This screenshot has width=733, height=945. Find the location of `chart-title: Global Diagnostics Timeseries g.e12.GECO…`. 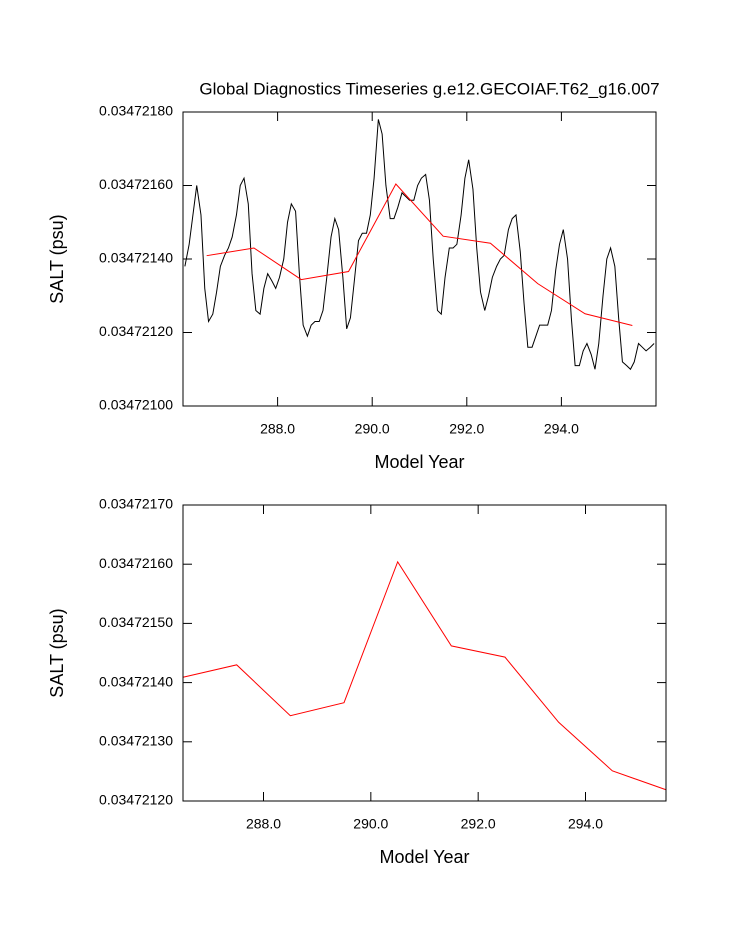

chart-title: Global Diagnostics Timeseries g.e12.GECO… is located at coordinates (429, 88).